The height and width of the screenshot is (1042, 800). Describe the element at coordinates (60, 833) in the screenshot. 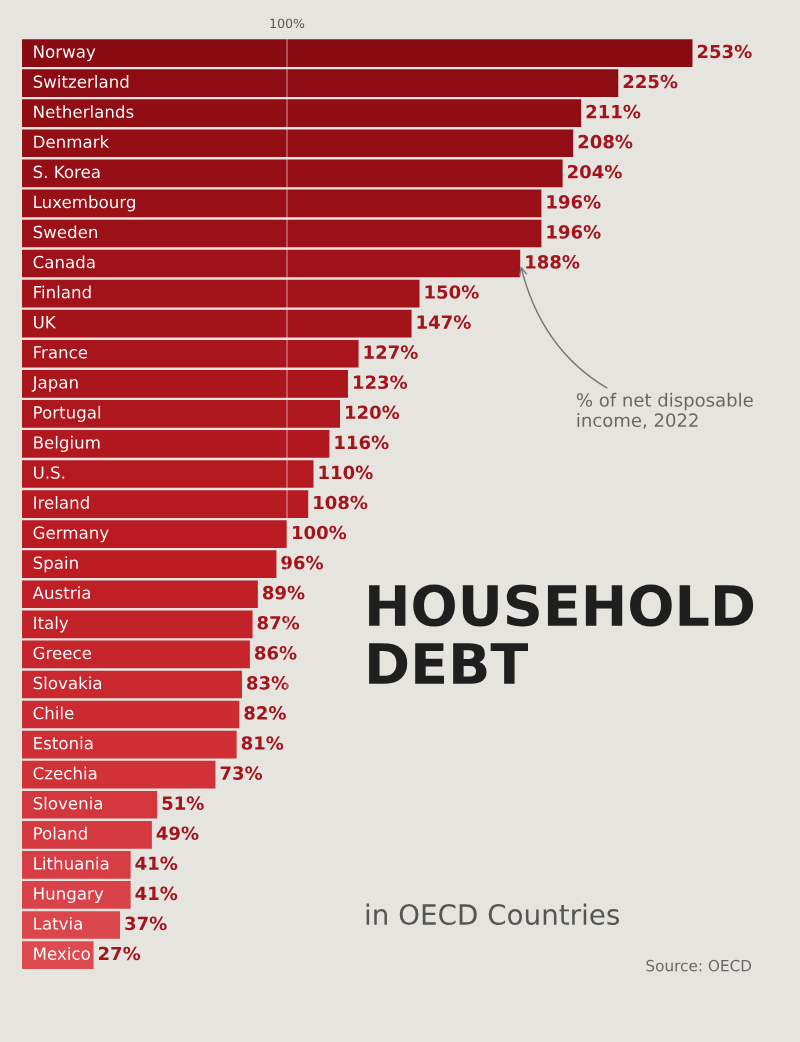

I see `y-tick-label: Poland` at that location.